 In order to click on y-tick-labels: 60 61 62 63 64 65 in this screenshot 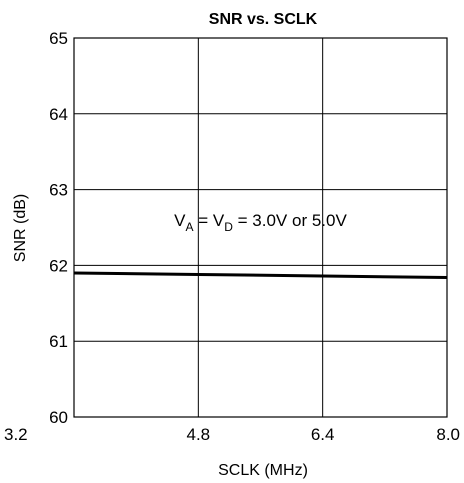, I will do `click(58, 228)`.